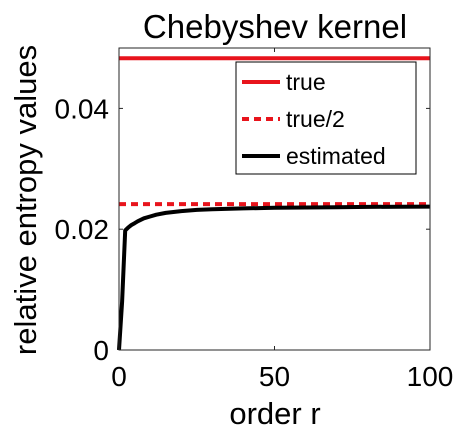 This screenshot has width=474, height=440. What do you see at coordinates (274, 376) in the screenshot?
I see `x-tick-label-1: 50` at bounding box center [274, 376].